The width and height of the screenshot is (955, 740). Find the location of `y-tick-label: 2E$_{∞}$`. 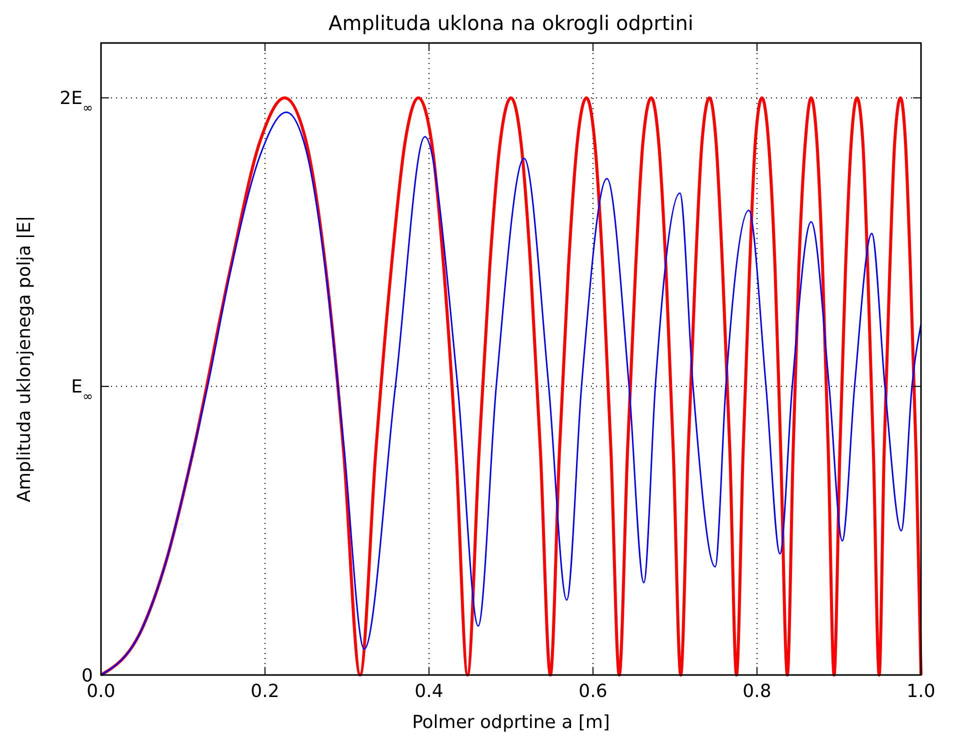

y-tick-label: 2E$_{∞}$ is located at coordinates (76, 101).